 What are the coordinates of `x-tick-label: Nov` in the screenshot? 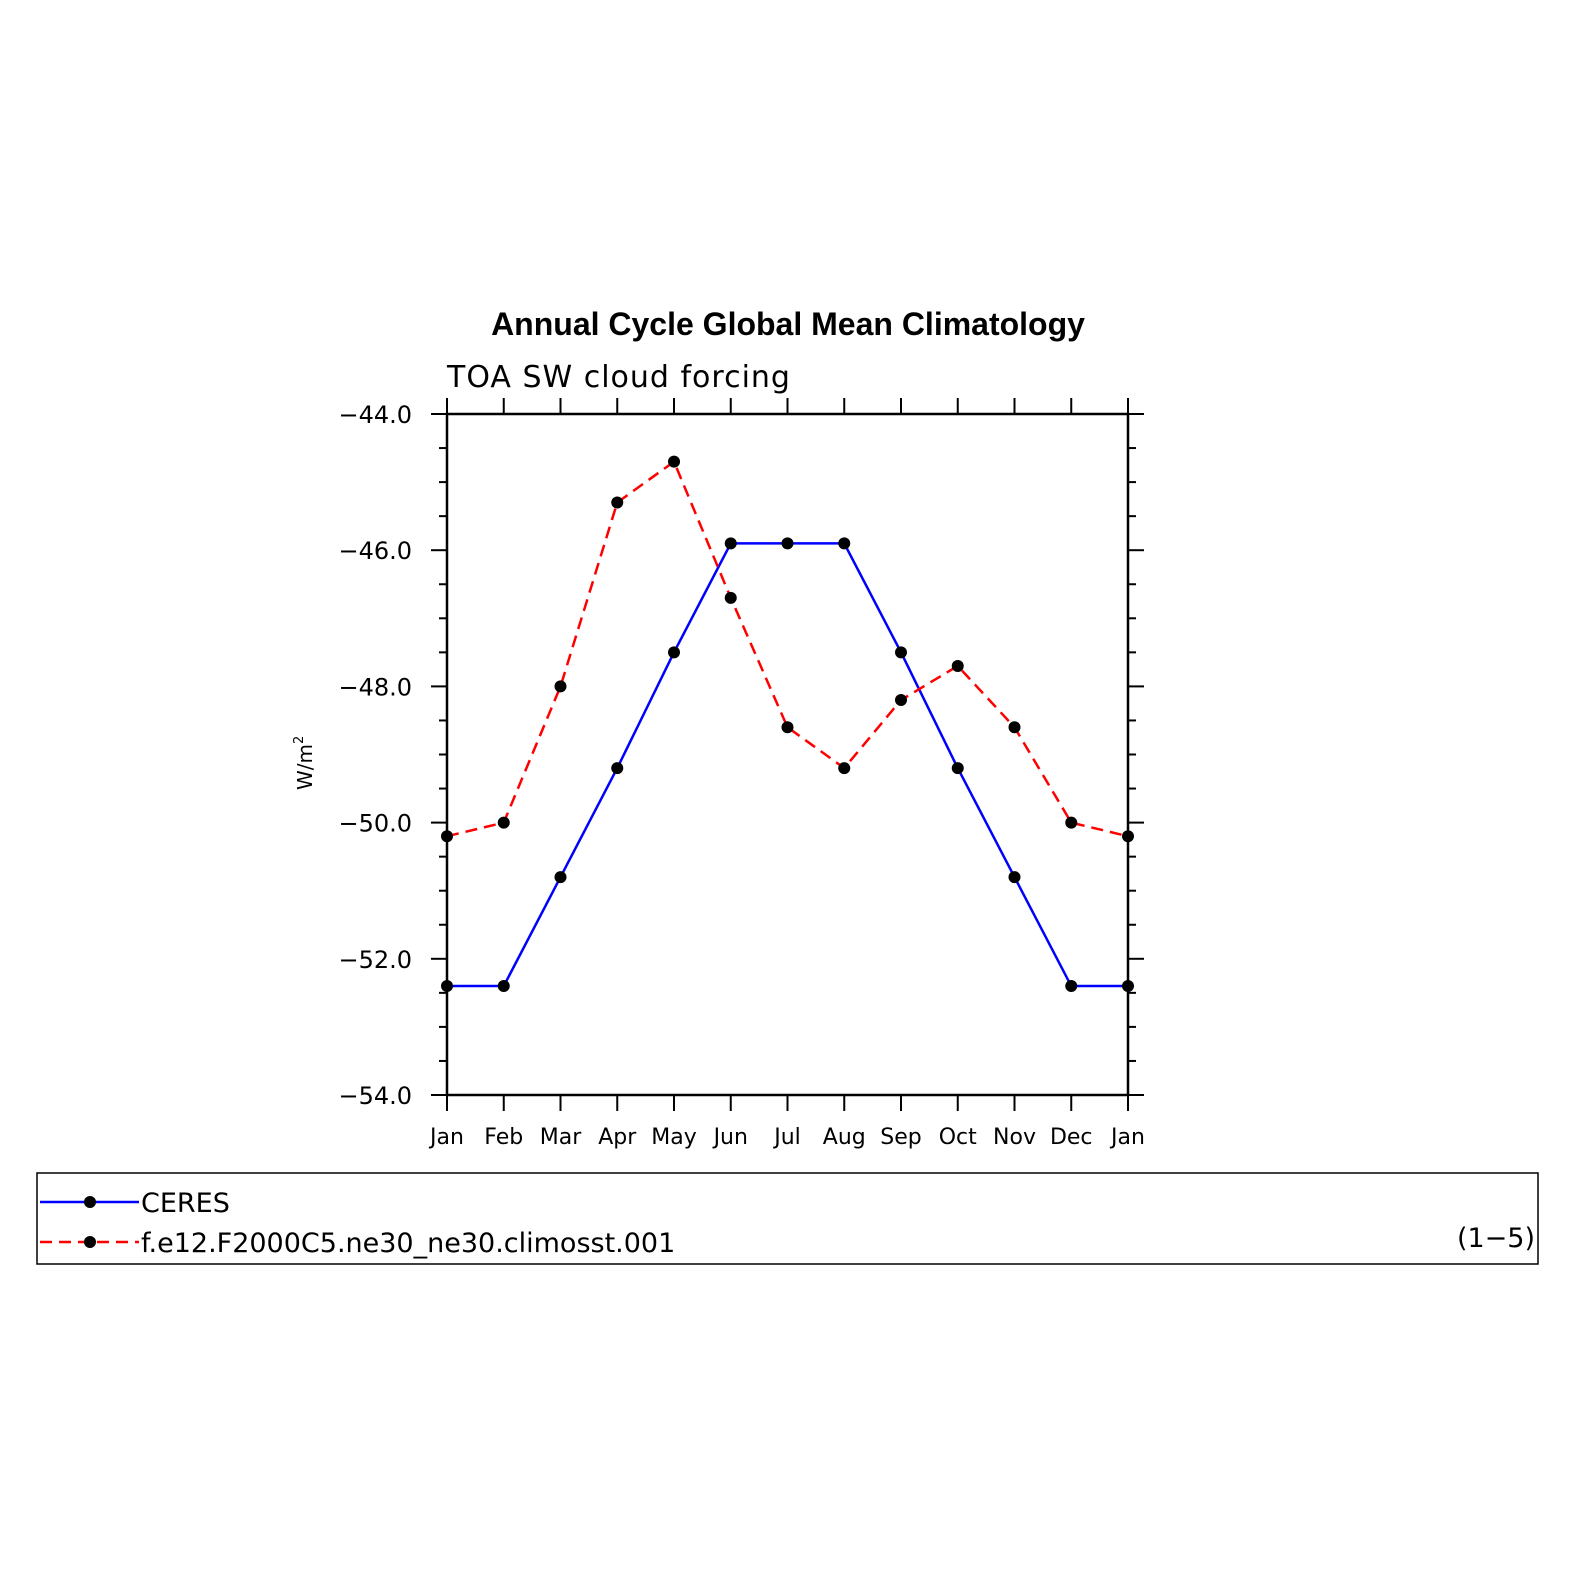 It's located at (1014, 1137).